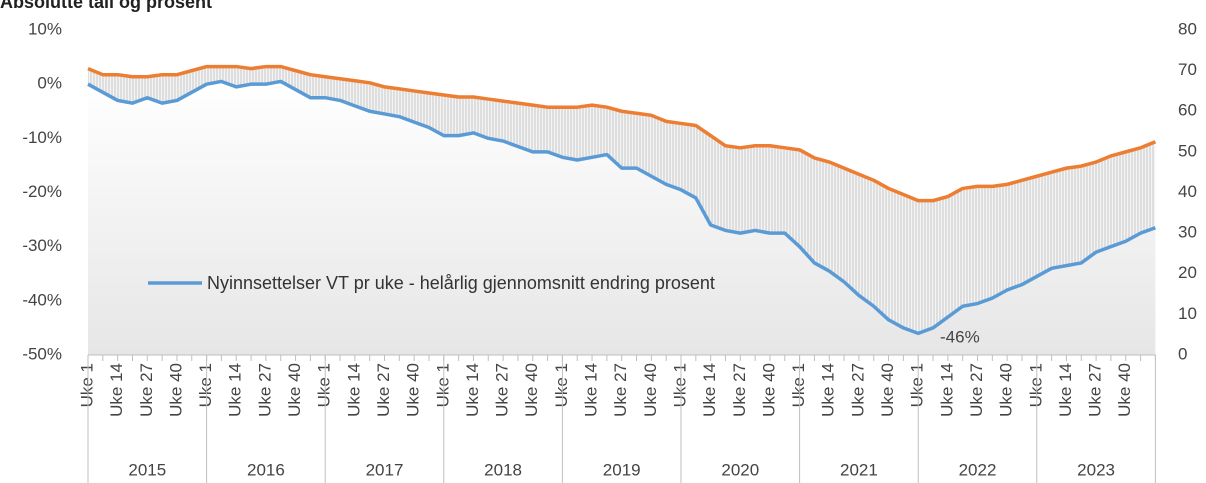 This screenshot has width=1206, height=483. Describe the element at coordinates (1187, 28) in the screenshot. I see `y2-tick-label: 80` at that location.